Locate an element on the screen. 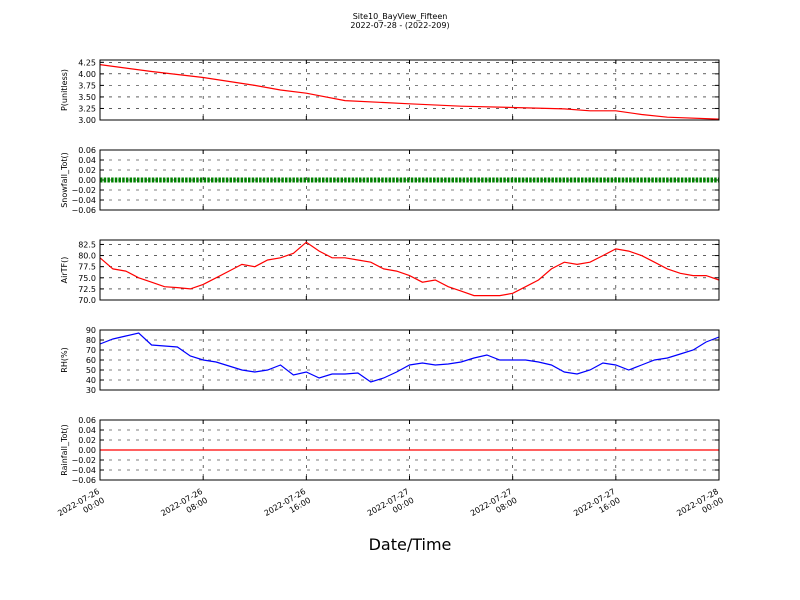 Image resolution: width=800 pixels, height=600 pixels. y-tick-label: 4.25 is located at coordinates (87, 62).